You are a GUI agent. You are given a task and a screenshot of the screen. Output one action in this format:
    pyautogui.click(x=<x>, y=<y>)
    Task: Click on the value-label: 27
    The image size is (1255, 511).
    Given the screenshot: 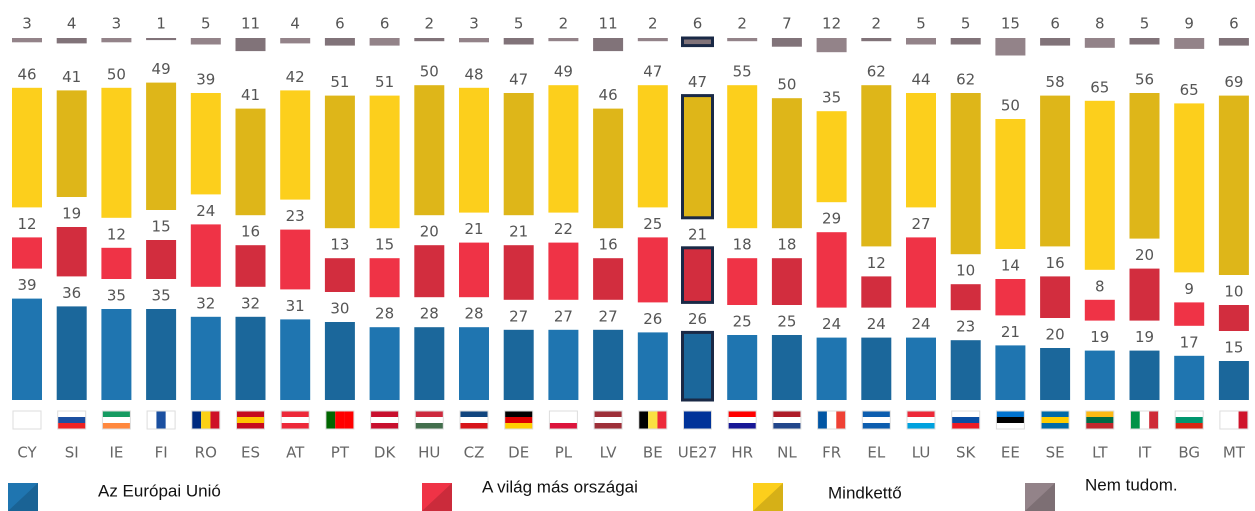 What is the action you would take?
    pyautogui.click(x=563, y=316)
    